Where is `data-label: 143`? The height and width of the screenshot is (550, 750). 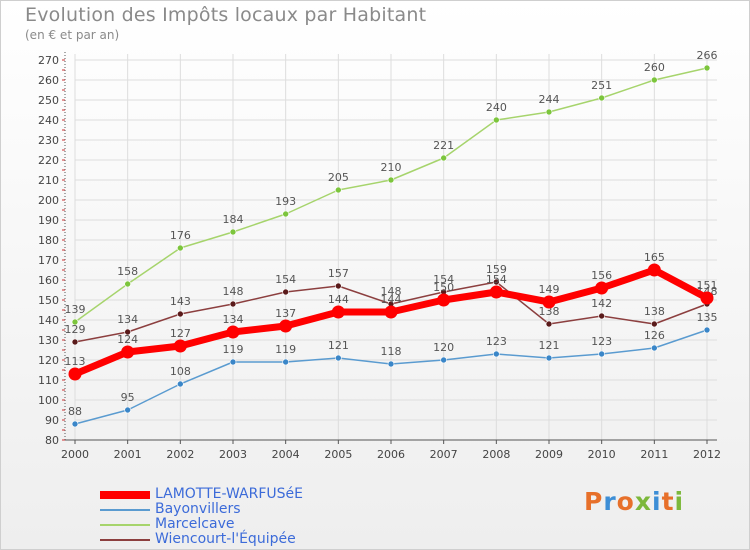 data-label: 143 is located at coordinates (180, 301).